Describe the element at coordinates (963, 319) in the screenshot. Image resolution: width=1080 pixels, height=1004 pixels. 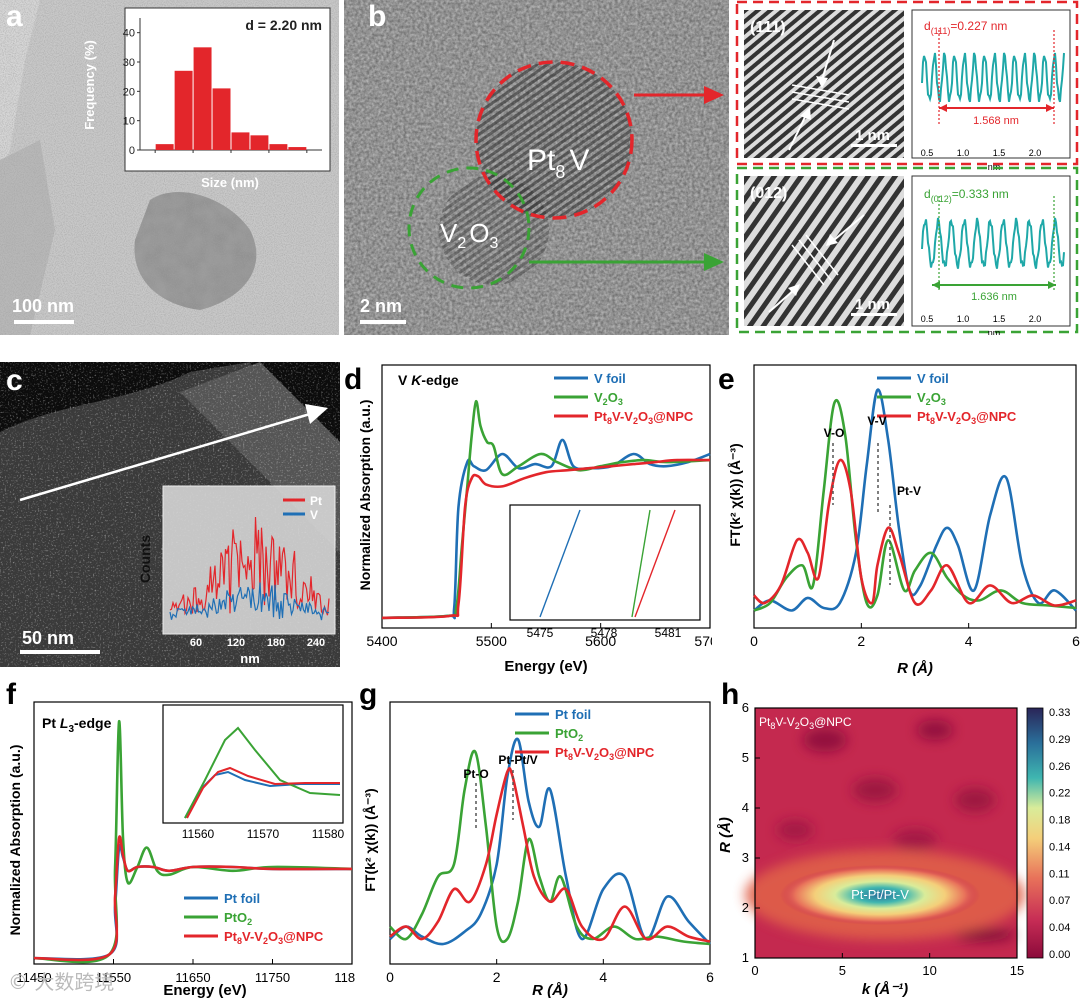
I see `profile-tick-label: 1.0` at that location.